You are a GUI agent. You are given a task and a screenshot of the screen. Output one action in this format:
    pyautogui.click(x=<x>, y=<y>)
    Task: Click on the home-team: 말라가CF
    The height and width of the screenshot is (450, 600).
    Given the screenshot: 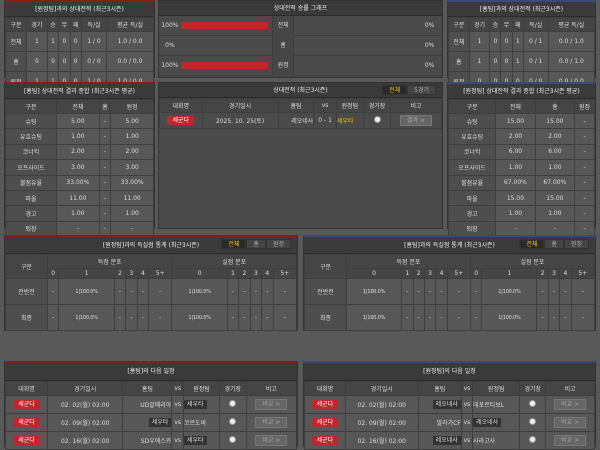 What is the action you would take?
    pyautogui.click(x=448, y=423)
    